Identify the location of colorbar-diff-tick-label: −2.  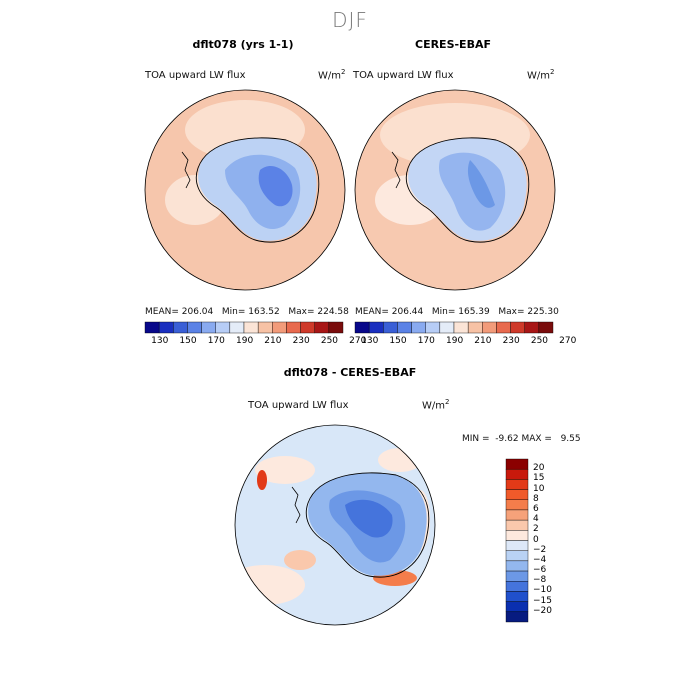
(540, 549).